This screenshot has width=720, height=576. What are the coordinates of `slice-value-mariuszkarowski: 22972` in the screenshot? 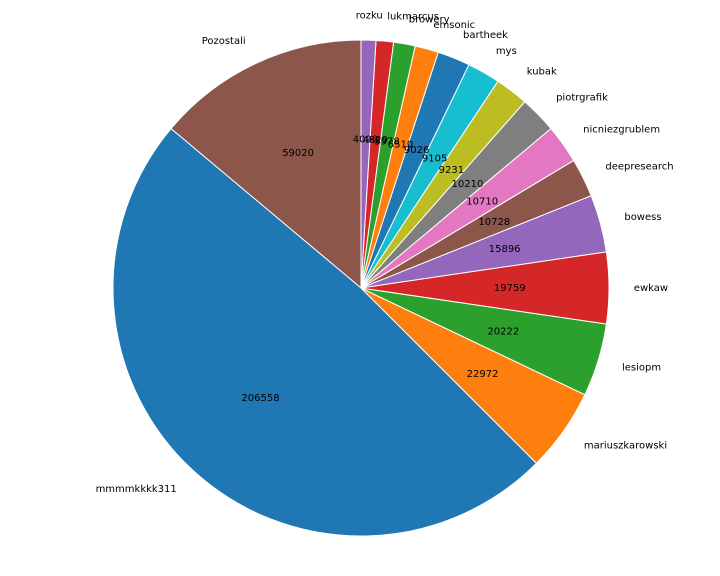 It's located at (483, 374).